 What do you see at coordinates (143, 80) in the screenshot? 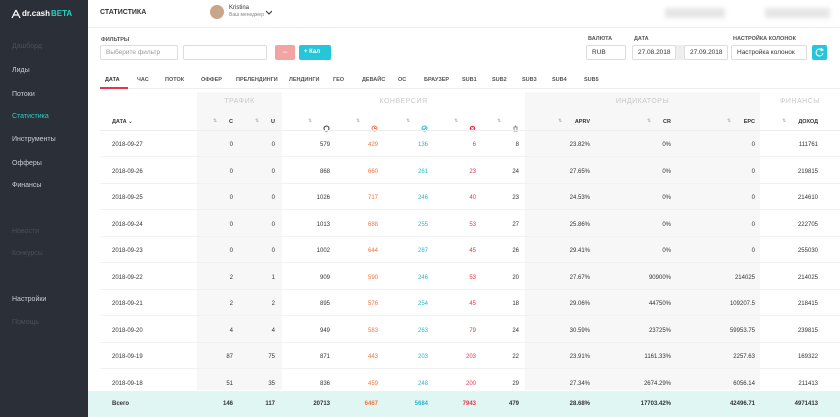
I see `tab: ЧАС` at bounding box center [143, 80].